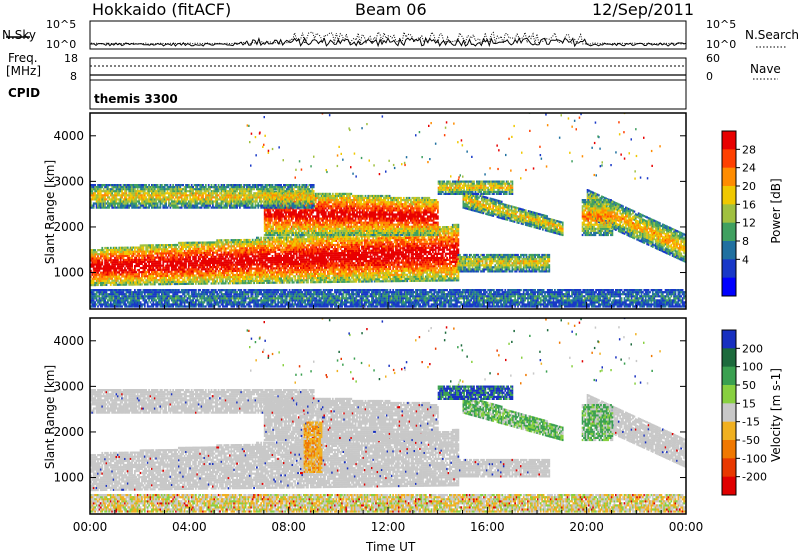  What do you see at coordinates (751, 440) in the screenshot?
I see `velocity-colorbar-tick-label: -50` at bounding box center [751, 440].